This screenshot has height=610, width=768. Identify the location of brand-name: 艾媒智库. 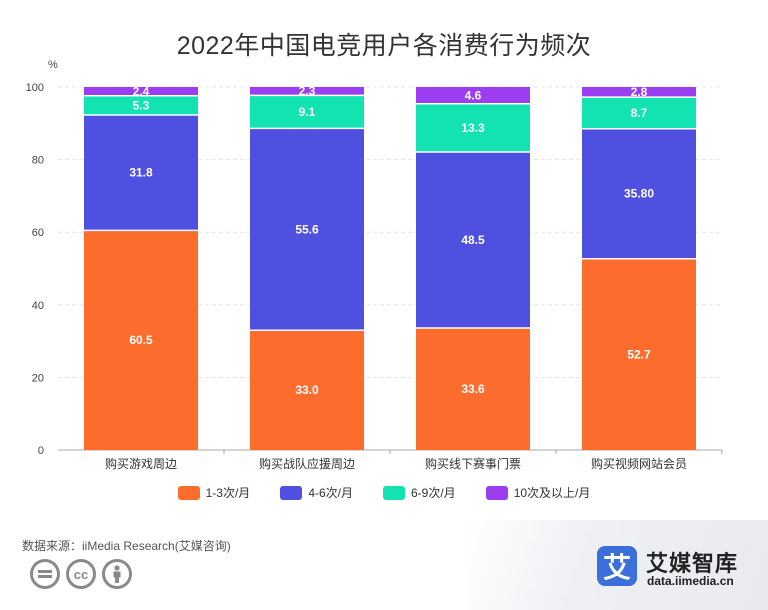
(692, 563).